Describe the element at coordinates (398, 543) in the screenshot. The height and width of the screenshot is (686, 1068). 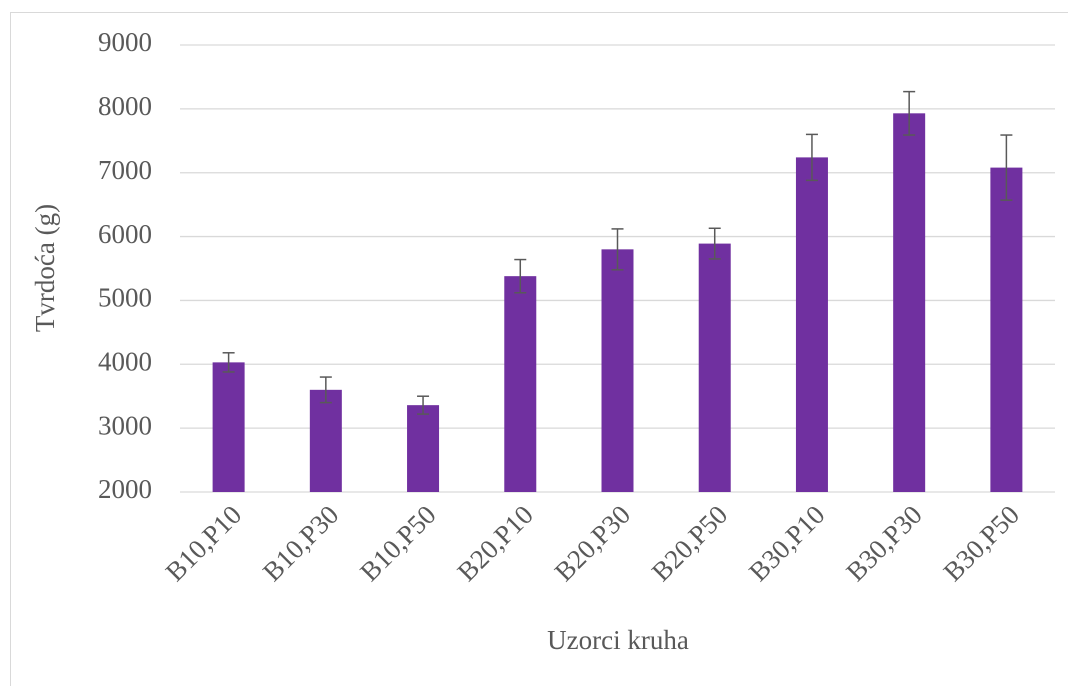
I see `x-tick-label: B10,P50` at that location.